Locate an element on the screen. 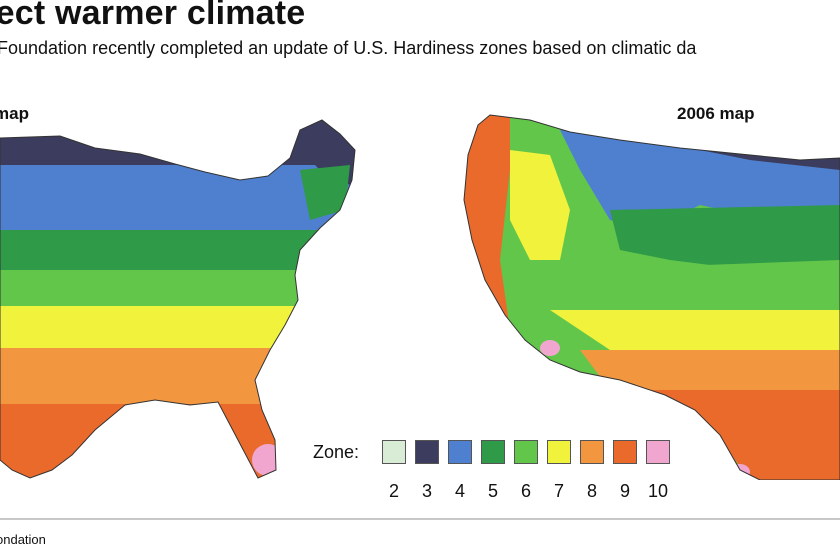  legend-title: Zone: is located at coordinates (336, 452).